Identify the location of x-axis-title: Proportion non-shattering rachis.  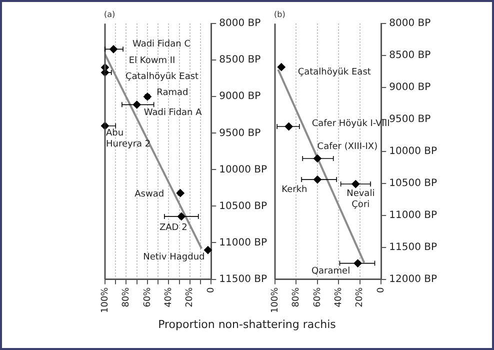
(247, 324).